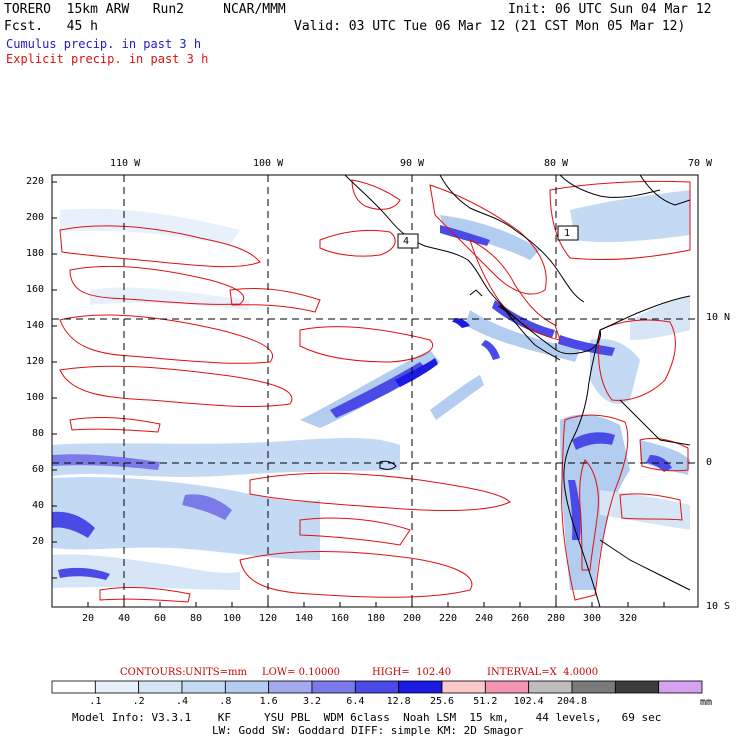 The width and height of the screenshot is (740, 740). I want to click on colorbar-label: 1.6, so click(268, 701).